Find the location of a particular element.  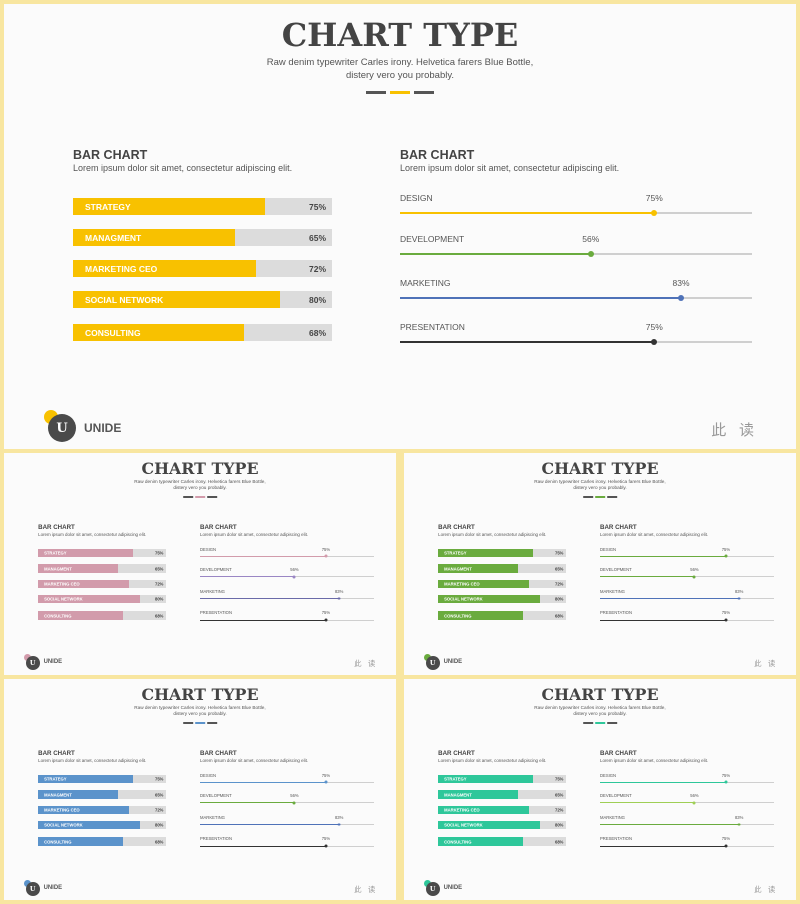

bar-value: 75% is located at coordinates (159, 553).